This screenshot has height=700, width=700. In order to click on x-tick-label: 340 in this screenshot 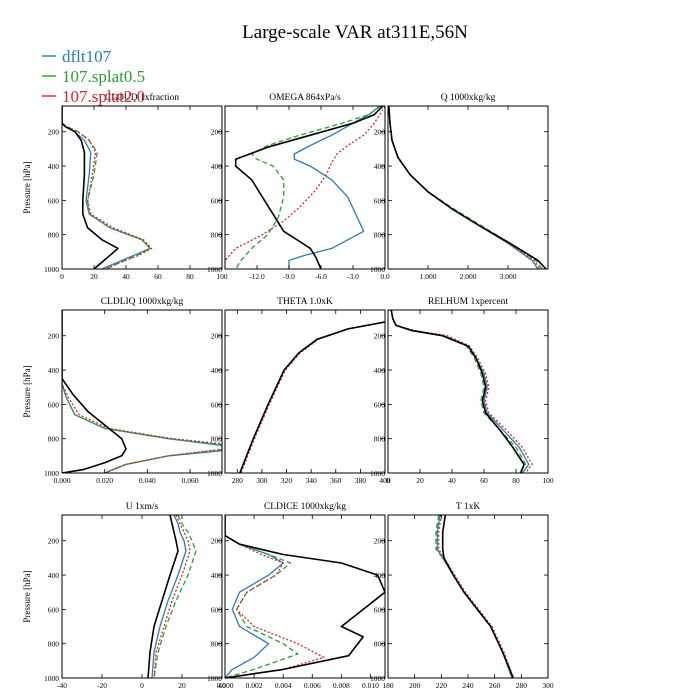, I will do `click(312, 480)`.